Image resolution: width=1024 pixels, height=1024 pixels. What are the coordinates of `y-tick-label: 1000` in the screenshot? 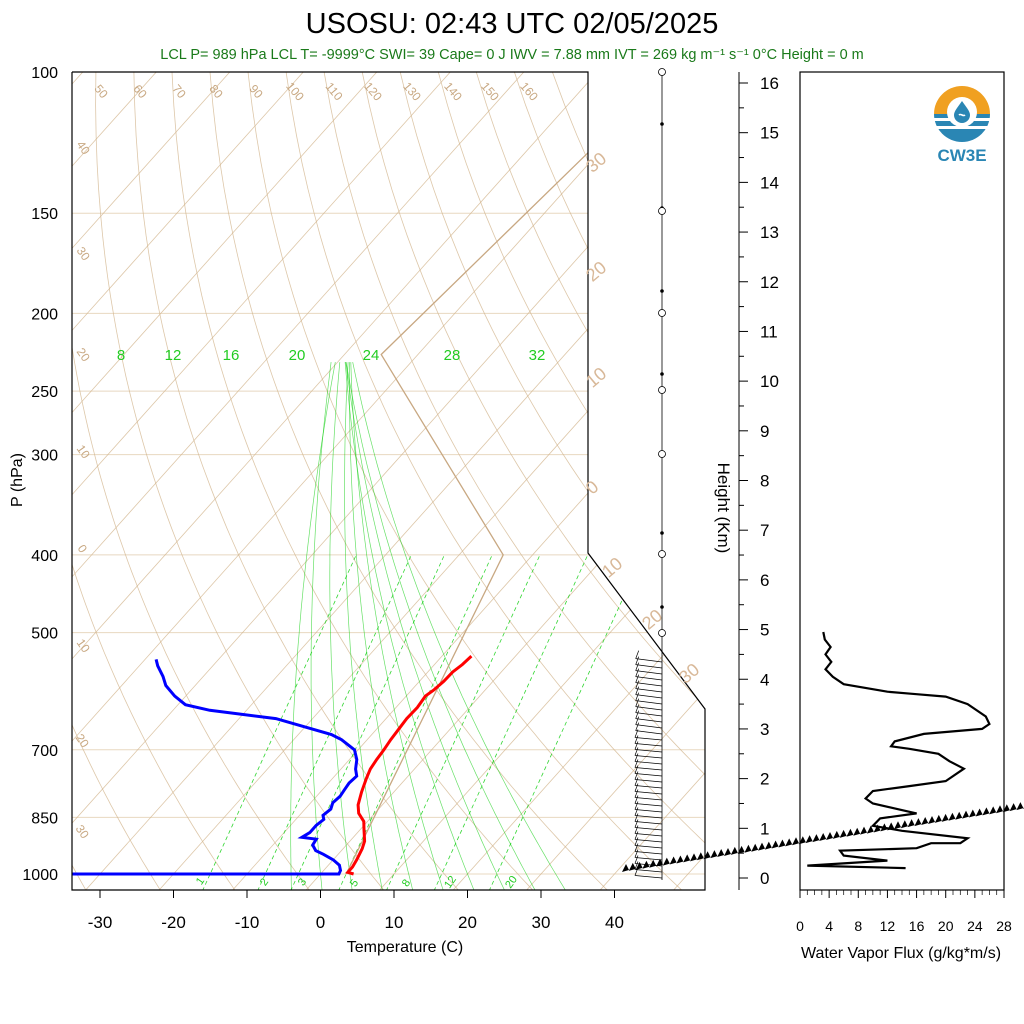 It's located at (40, 875).